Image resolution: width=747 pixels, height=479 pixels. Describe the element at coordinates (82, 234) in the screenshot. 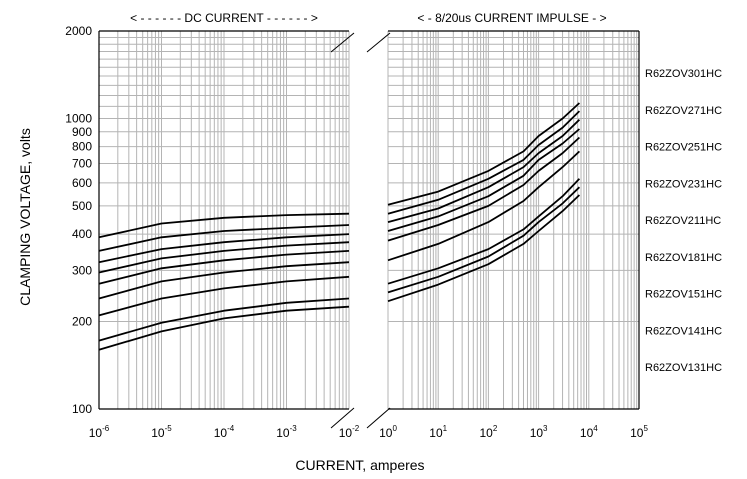

I see `y-tick-label: 400` at that location.